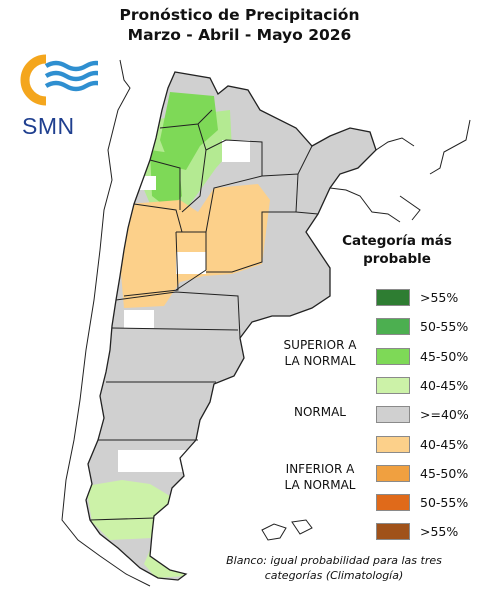 The height and width of the screenshot is (589, 479). Describe the element at coordinates (189, 131) in the screenshot. I see `region-above-normal-core` at that location.